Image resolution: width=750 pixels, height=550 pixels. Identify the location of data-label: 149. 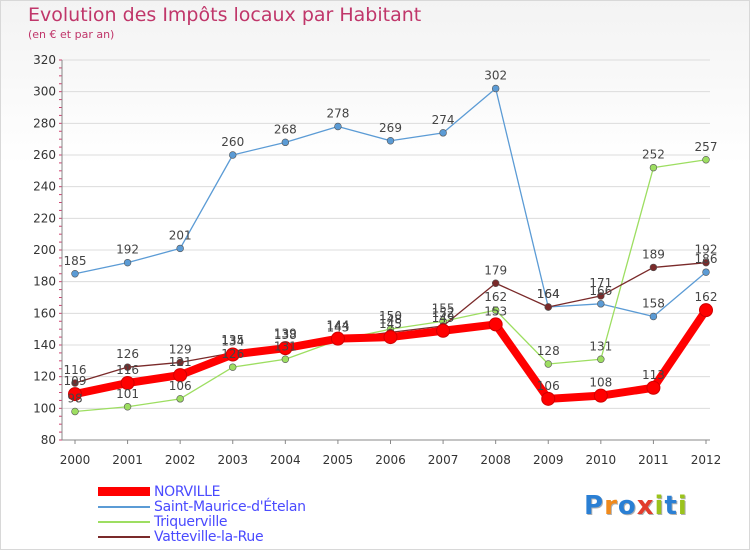
(443, 318).